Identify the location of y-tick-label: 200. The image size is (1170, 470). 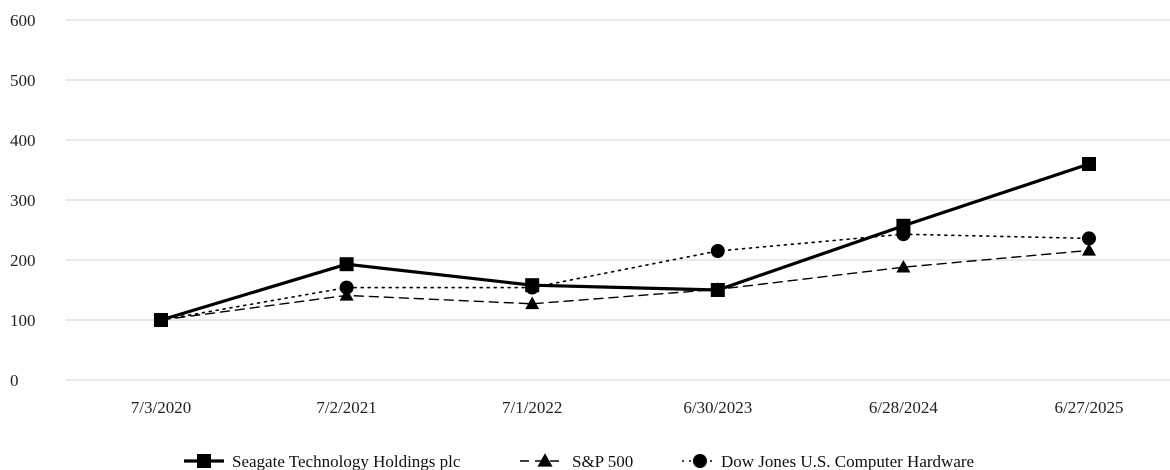
(23, 260).